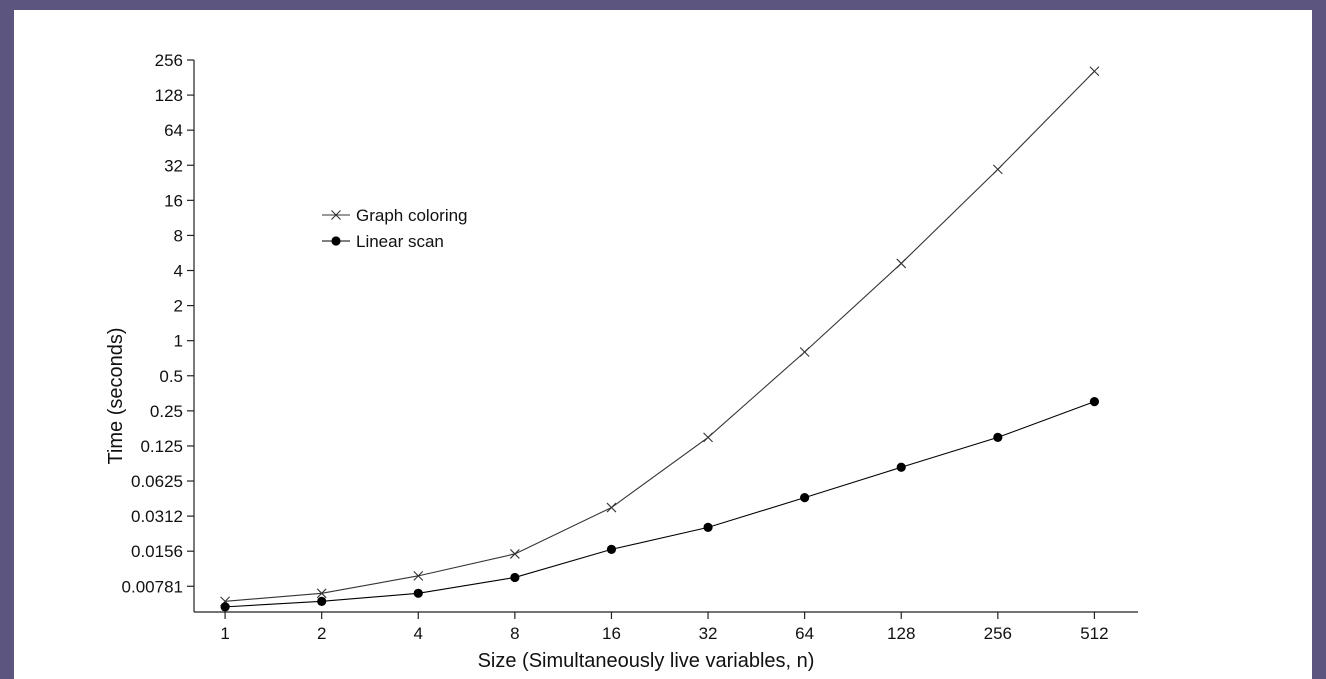 This screenshot has width=1326, height=679. Describe the element at coordinates (708, 633) in the screenshot. I see `x-tick-label: 32` at that location.